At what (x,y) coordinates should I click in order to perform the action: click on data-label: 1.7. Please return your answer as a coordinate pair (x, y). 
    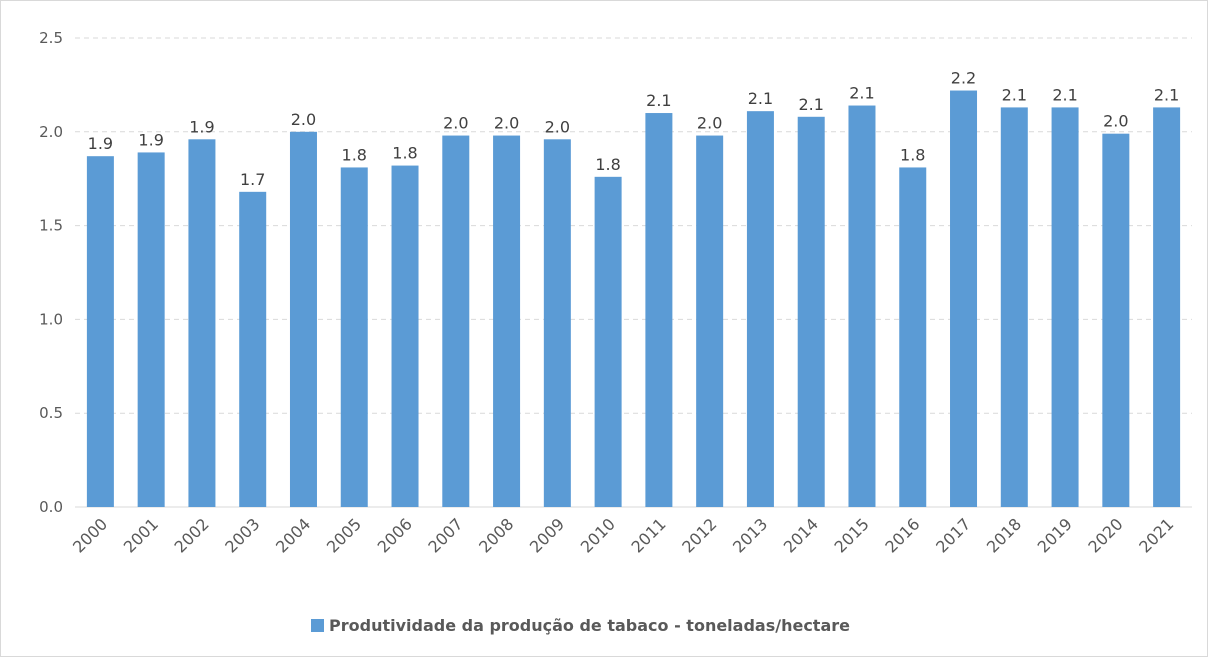
    Looking at the image, I should click on (252, 179).